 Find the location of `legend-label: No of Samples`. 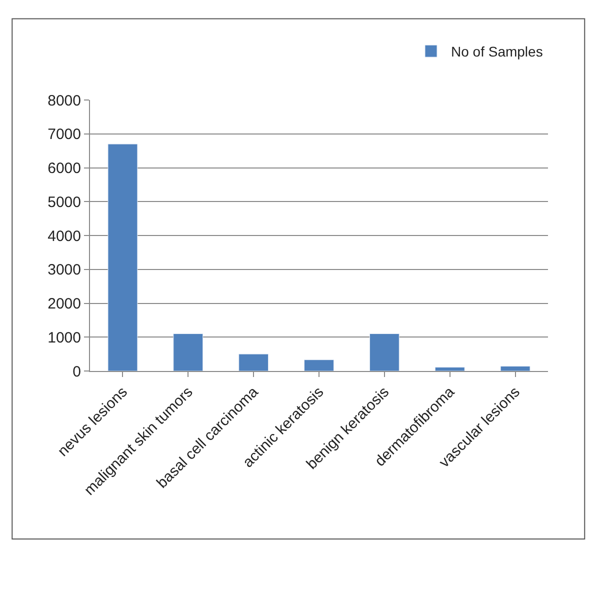

legend-label: No of Samples is located at coordinates (497, 52).